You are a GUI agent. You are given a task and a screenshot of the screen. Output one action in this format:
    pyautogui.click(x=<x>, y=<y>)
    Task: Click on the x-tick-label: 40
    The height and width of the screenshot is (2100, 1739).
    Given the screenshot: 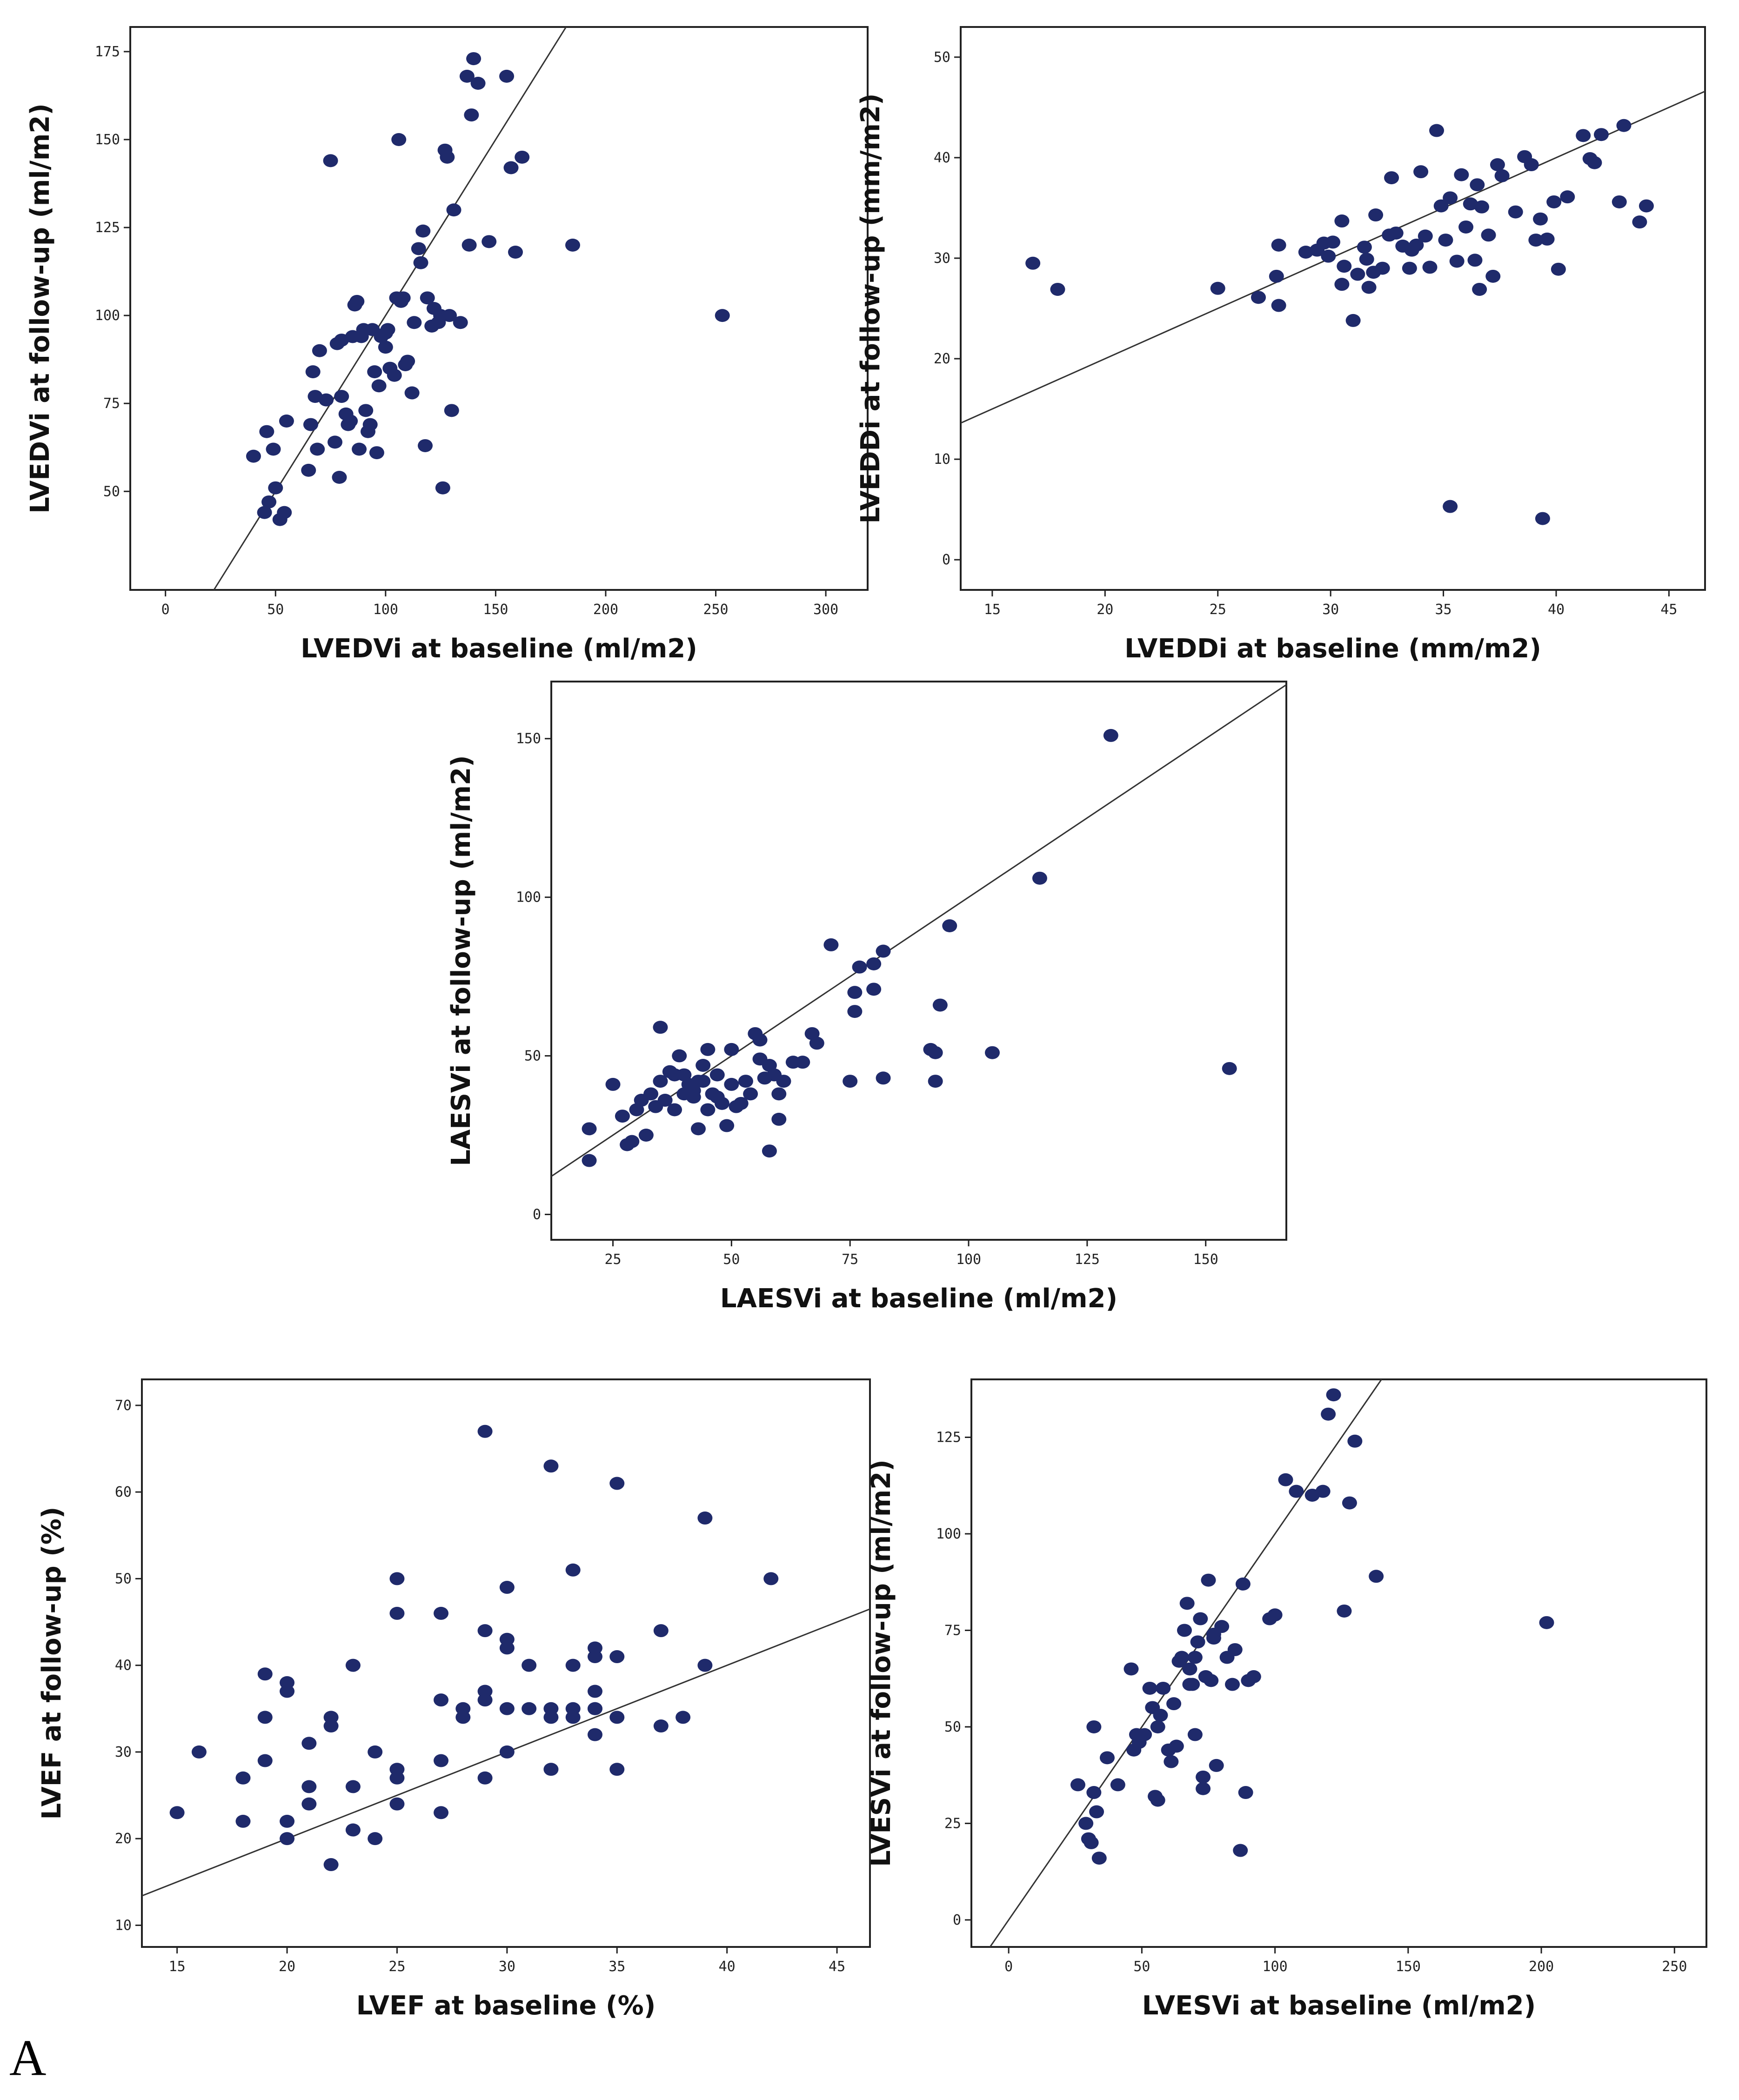 What is the action you would take?
    pyautogui.click(x=1556, y=610)
    